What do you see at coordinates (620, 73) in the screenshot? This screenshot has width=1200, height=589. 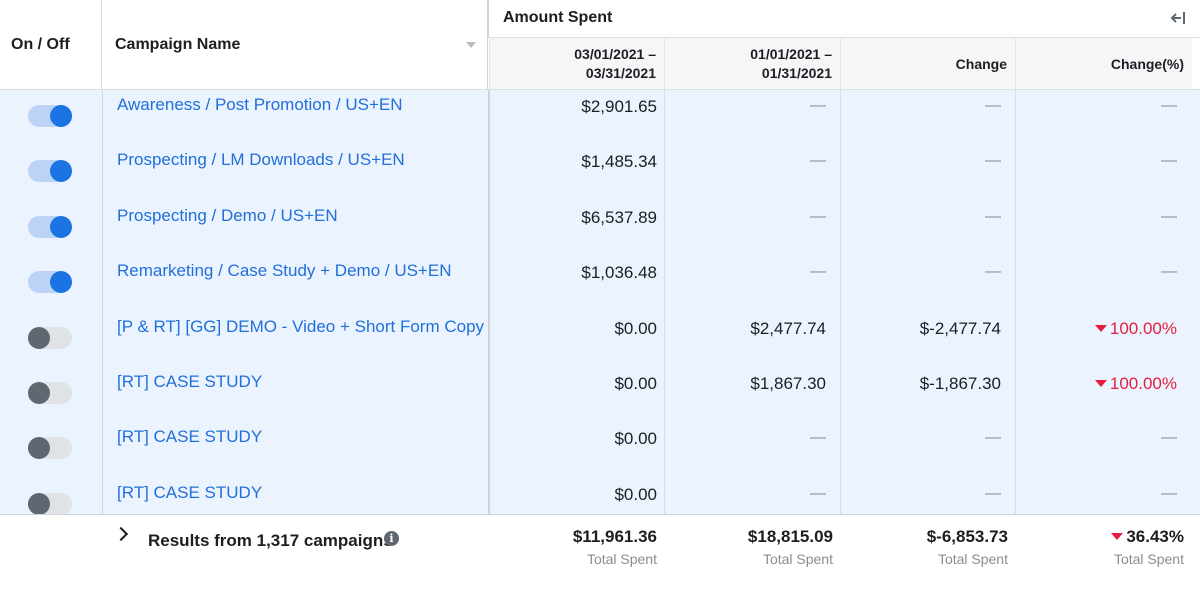 I see `header-current-period-end: 03/31/2021` at bounding box center [620, 73].